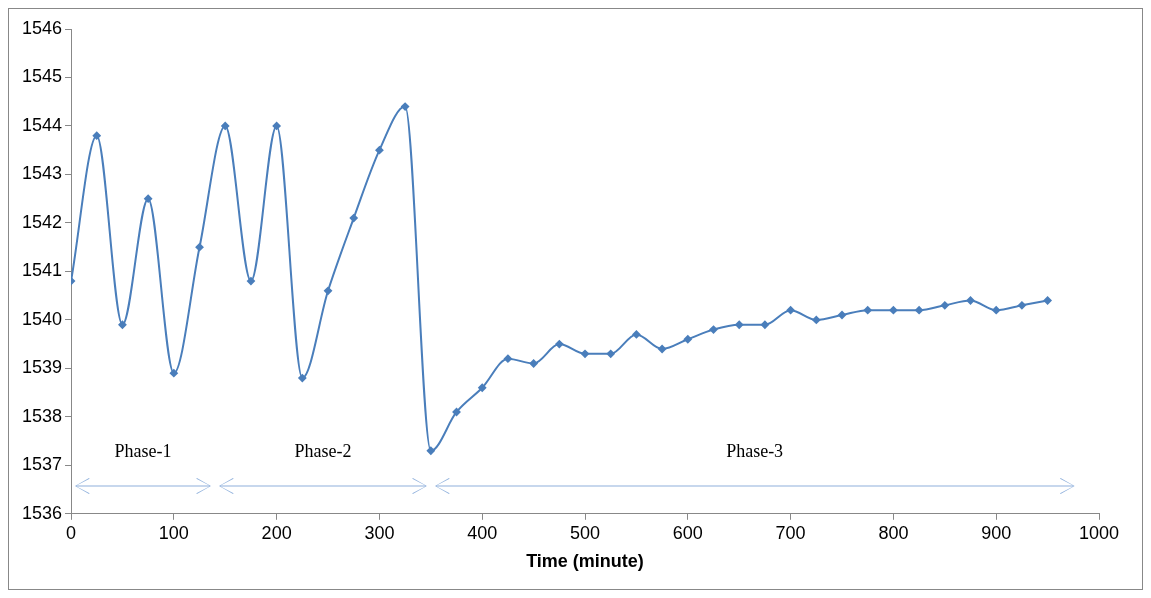 This screenshot has height=598, width=1151. I want to click on y-tick-label: 1544, so click(42, 124).